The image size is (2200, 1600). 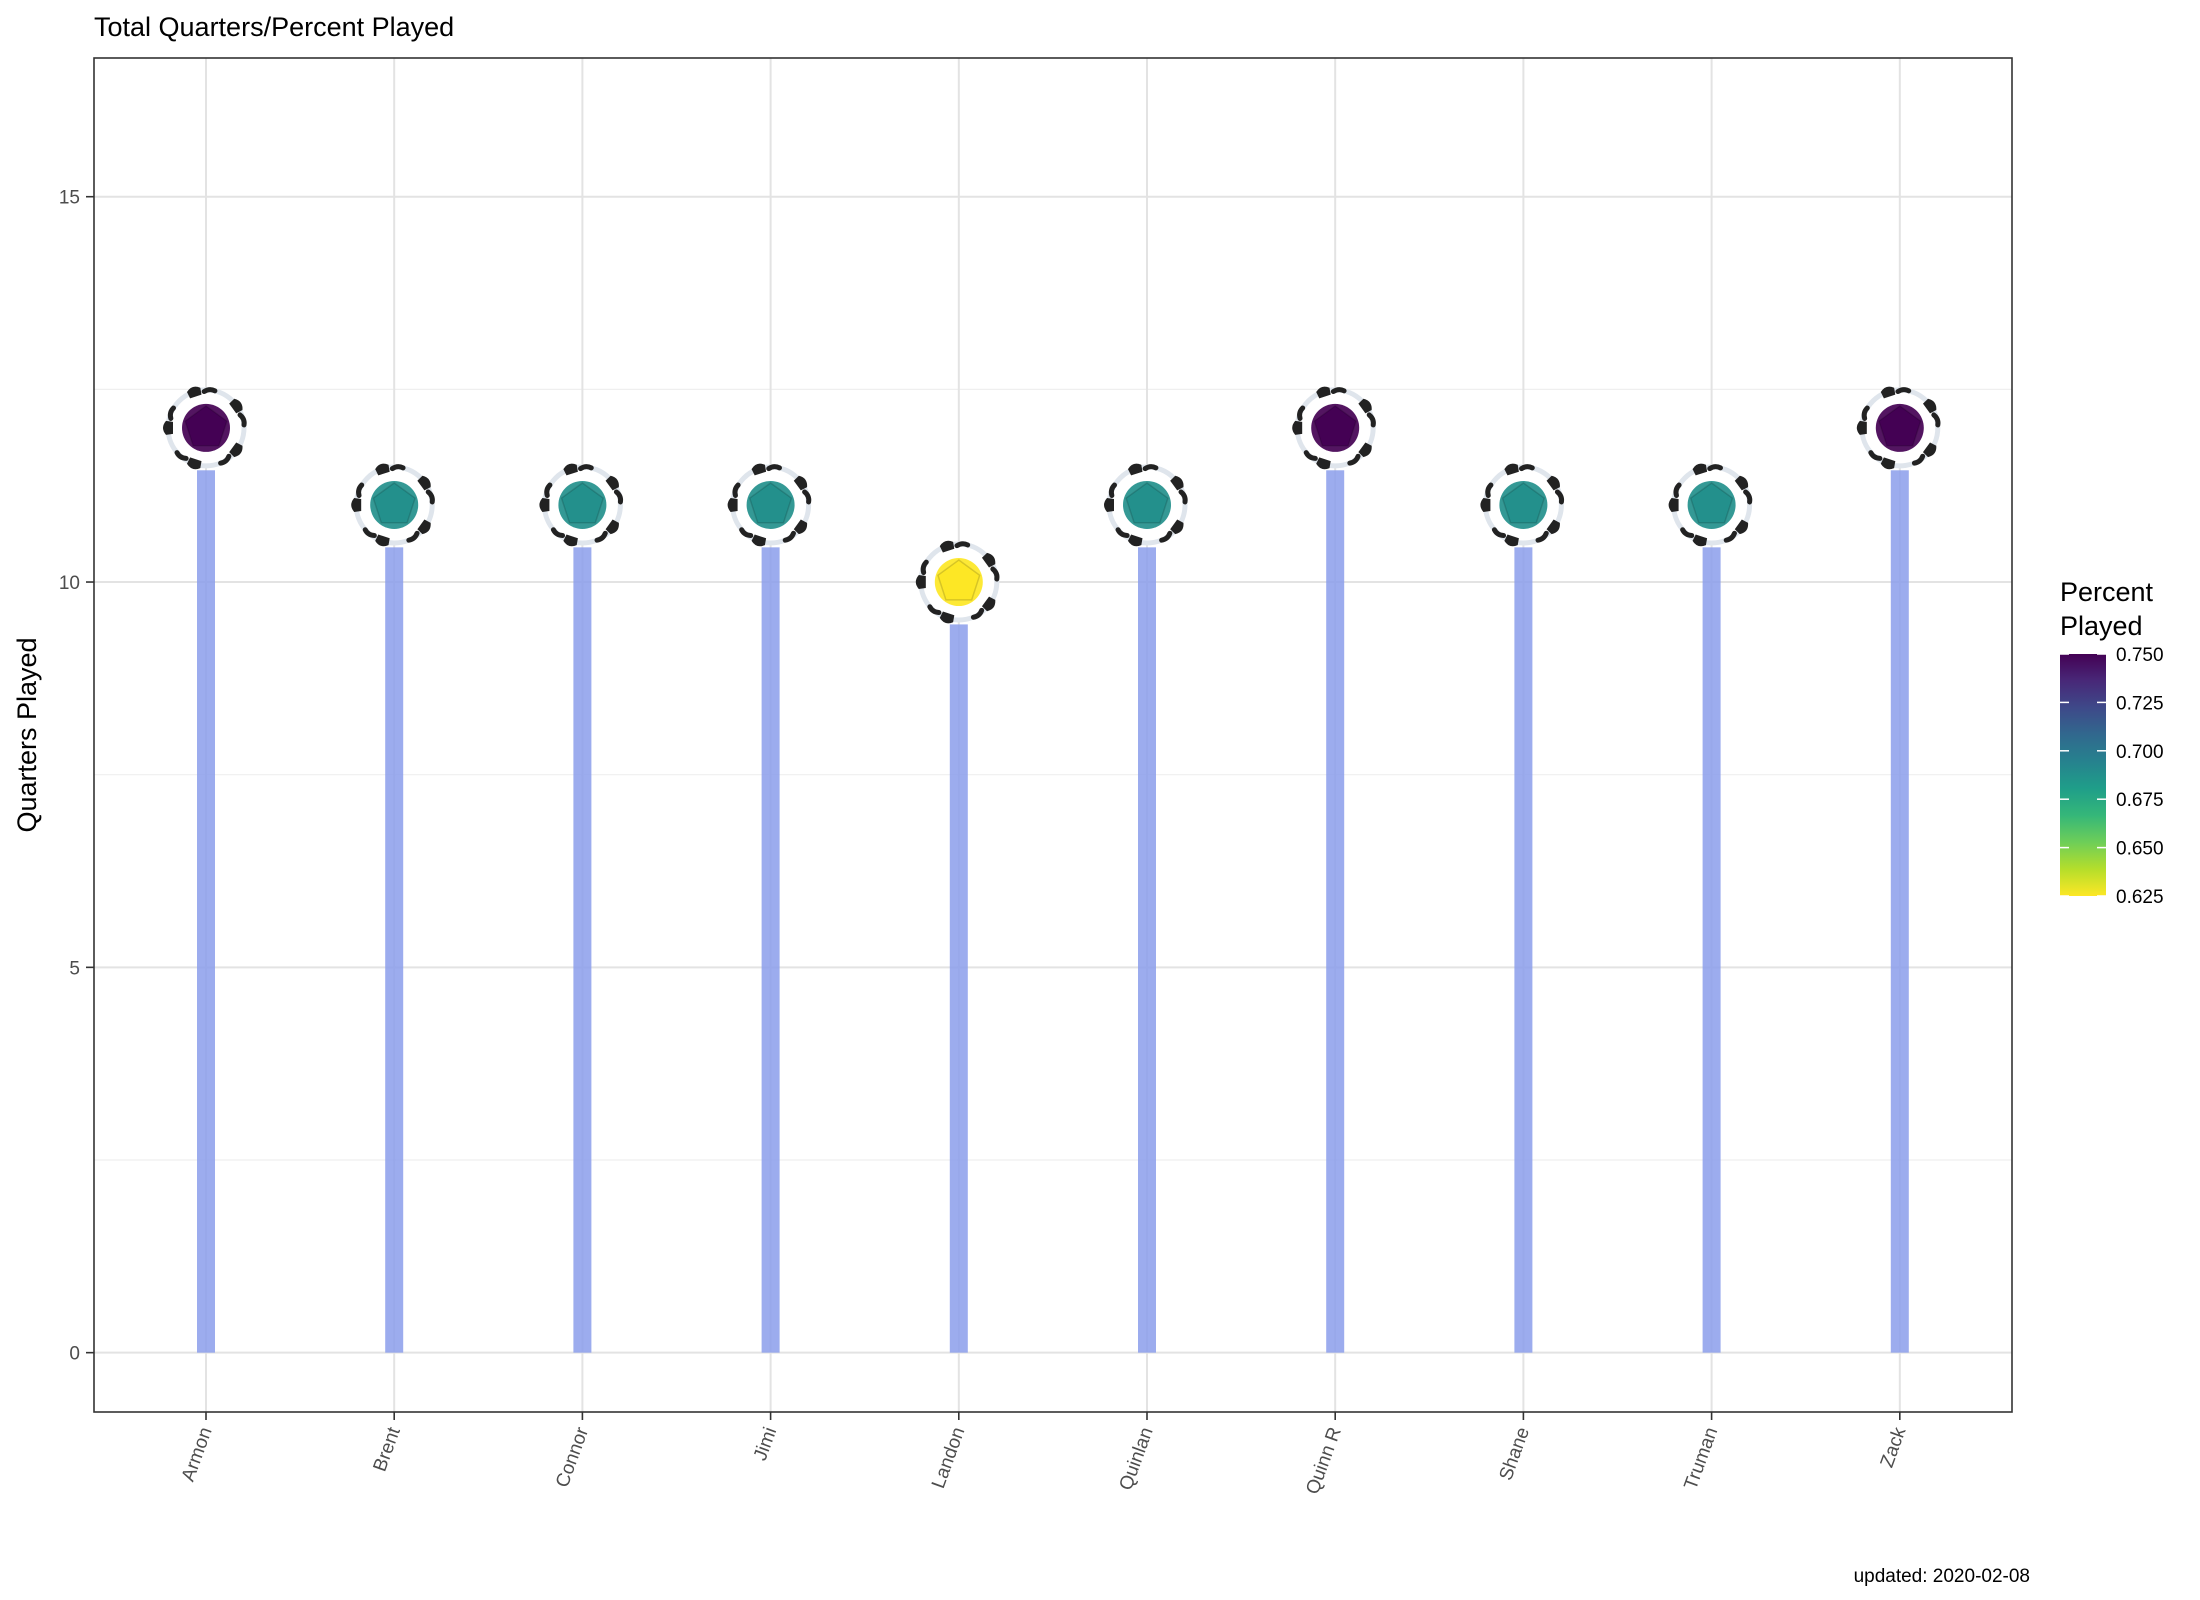 What do you see at coordinates (2140, 849) in the screenshot?
I see `legend-tick-label: 0.650` at bounding box center [2140, 849].